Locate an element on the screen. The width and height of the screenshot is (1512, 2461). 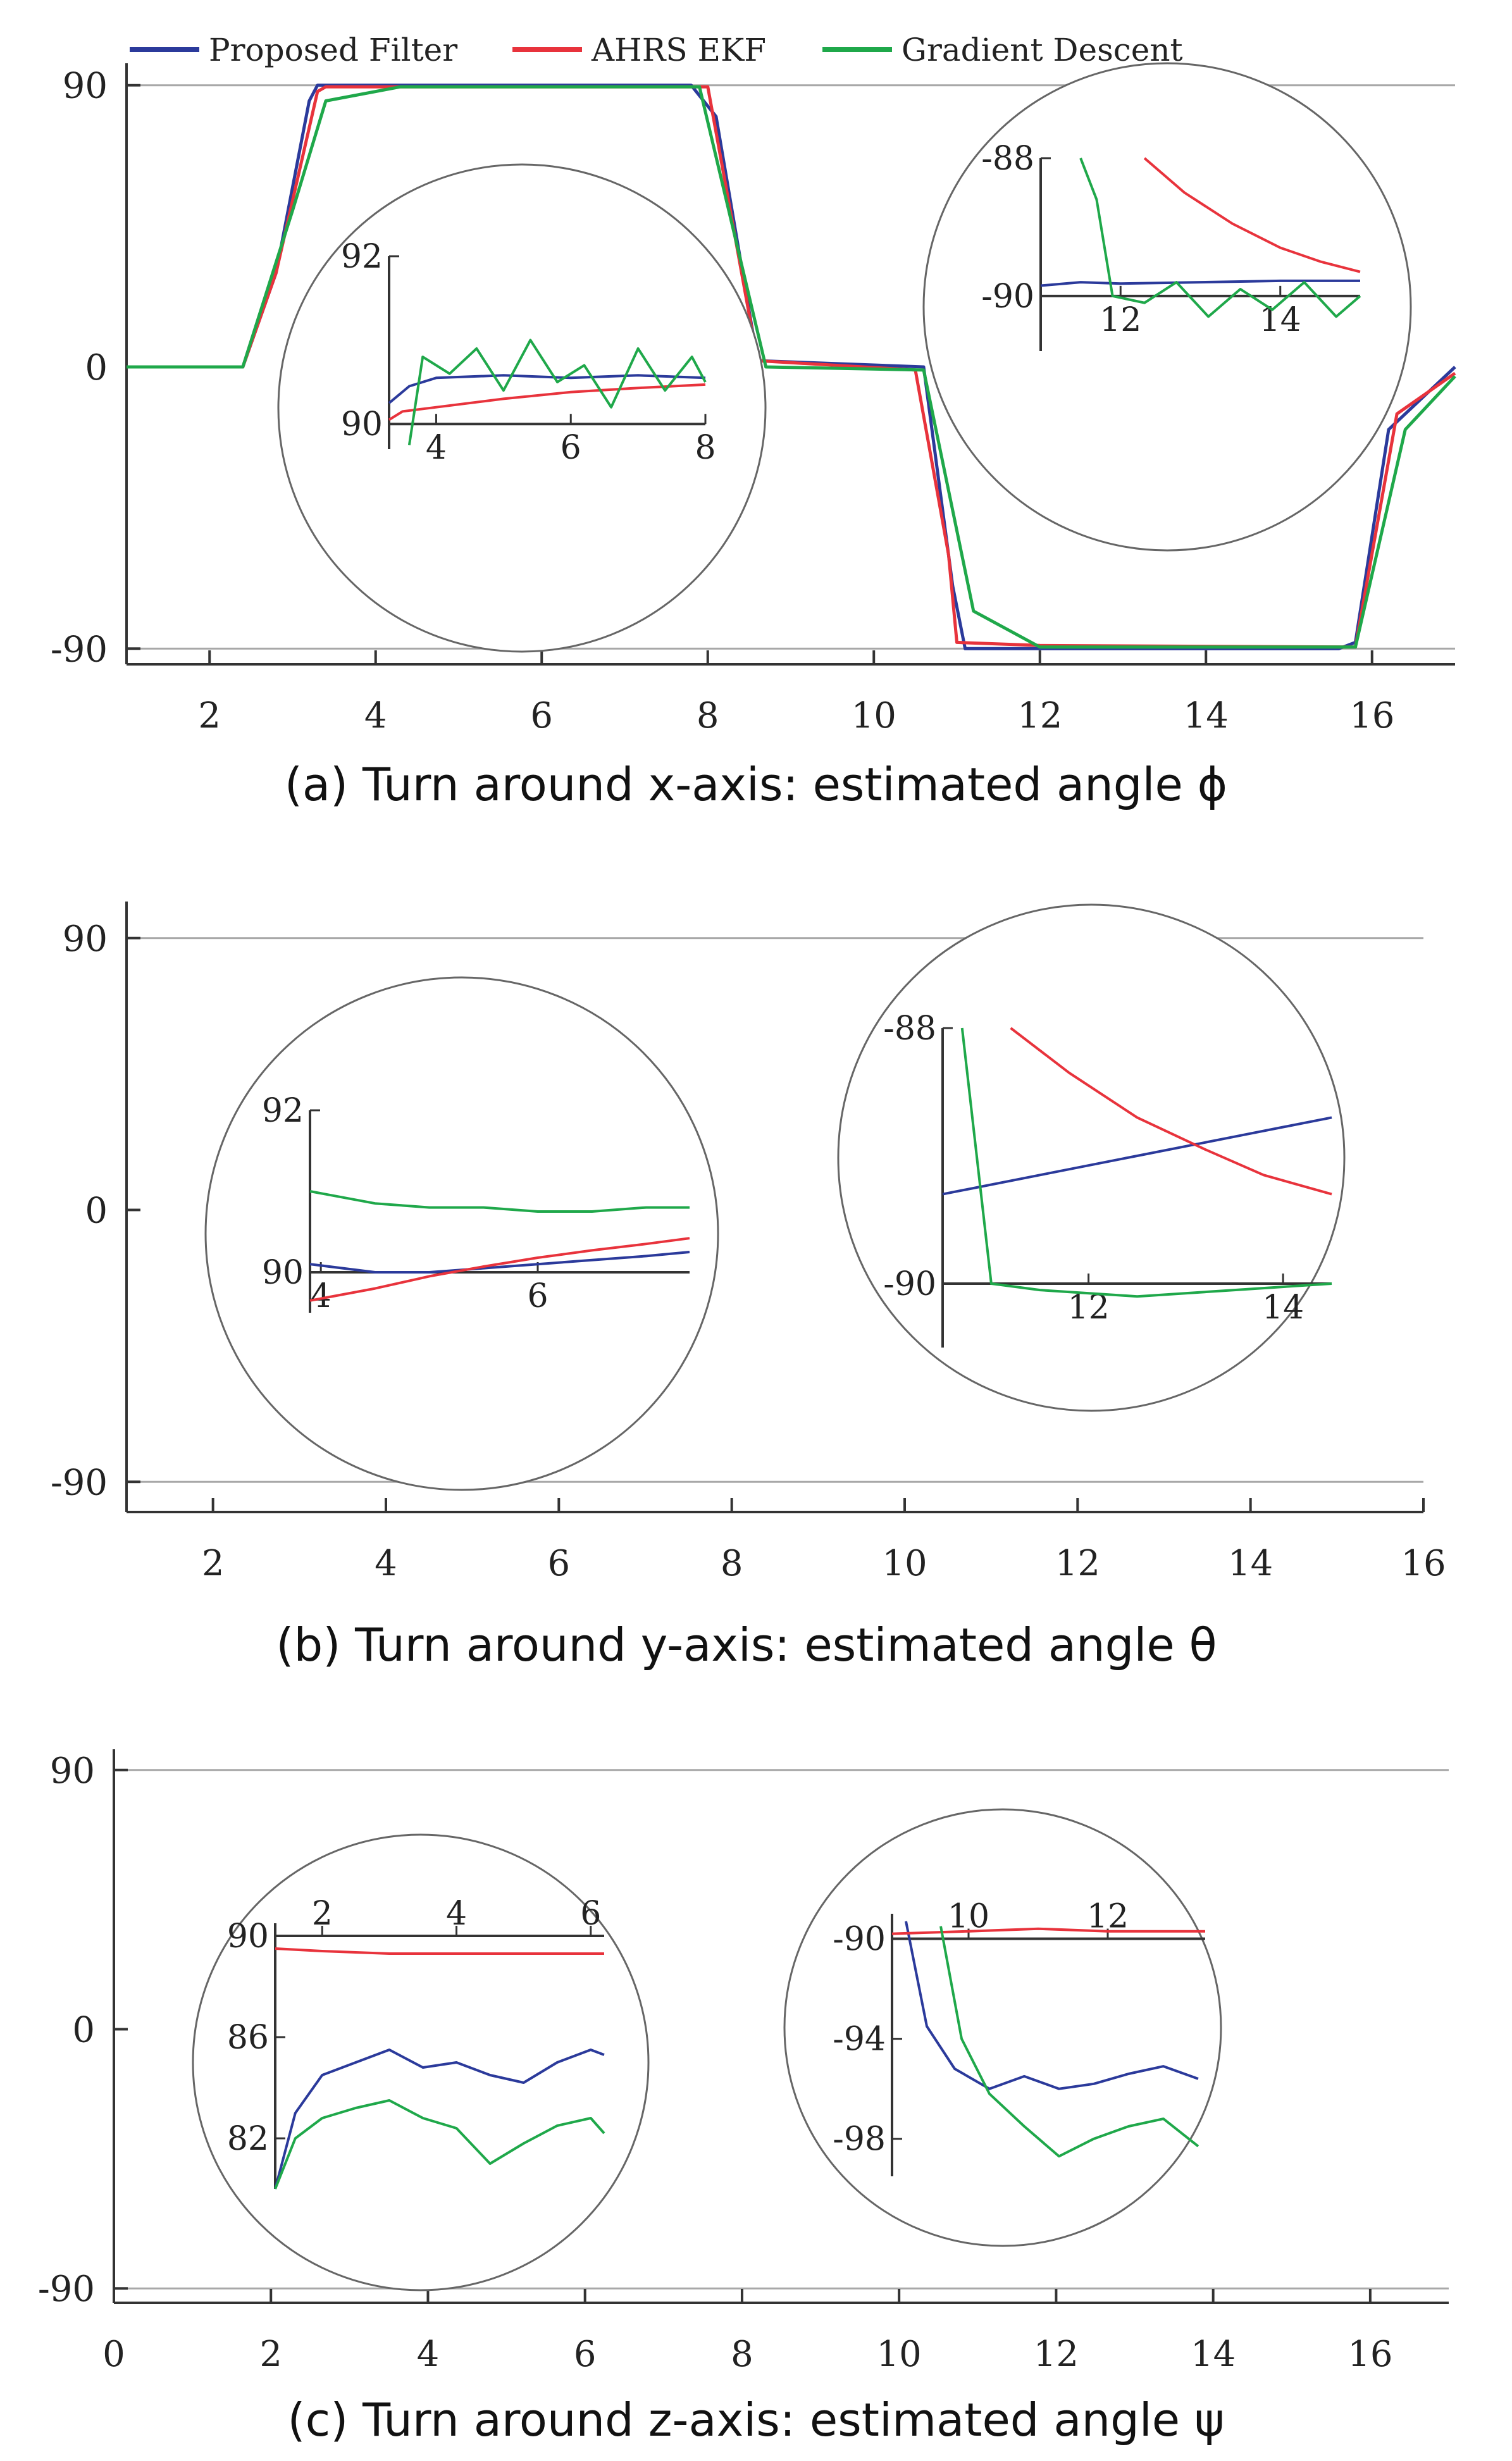
inset: 90 86 82 2 4 6 is located at coordinates (421, 2062).